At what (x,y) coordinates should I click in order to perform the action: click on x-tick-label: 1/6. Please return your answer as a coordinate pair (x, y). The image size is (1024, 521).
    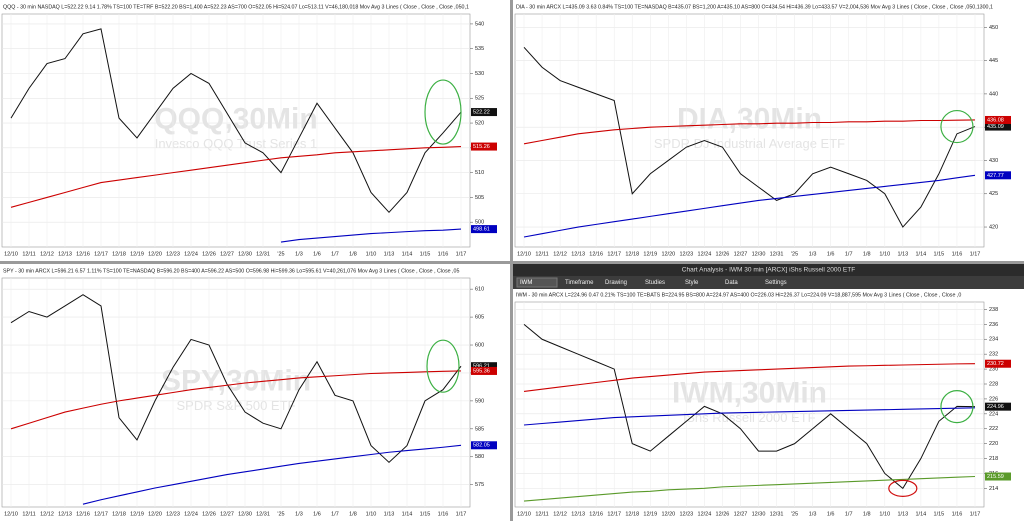
    Looking at the image, I should click on (317, 514).